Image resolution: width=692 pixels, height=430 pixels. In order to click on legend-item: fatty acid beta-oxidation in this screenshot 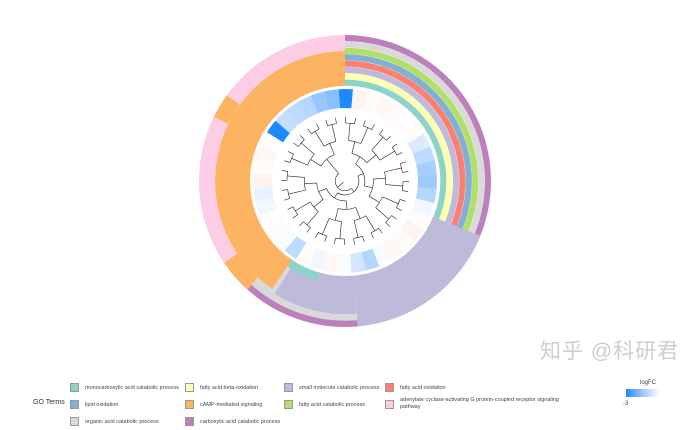, I will do `click(221, 387)`.